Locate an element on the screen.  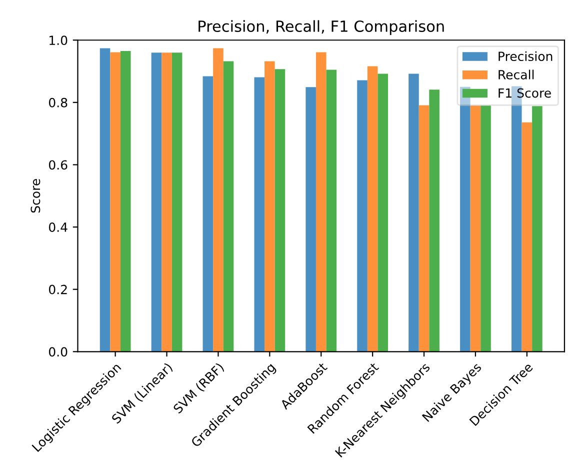
chart-title: Precision, Recall, F1 Comparison is located at coordinates (321, 27).